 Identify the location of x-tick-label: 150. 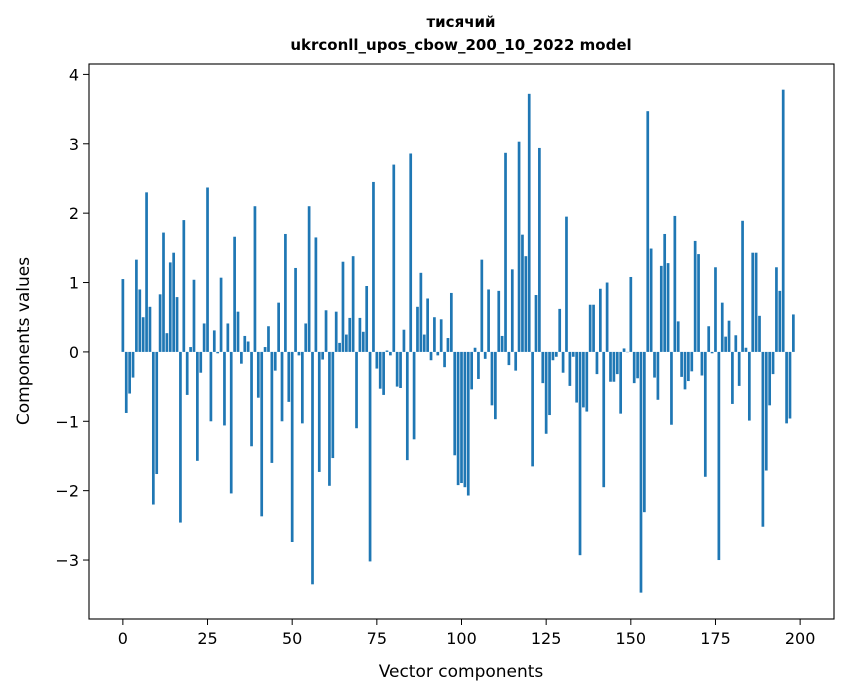
(631, 638).